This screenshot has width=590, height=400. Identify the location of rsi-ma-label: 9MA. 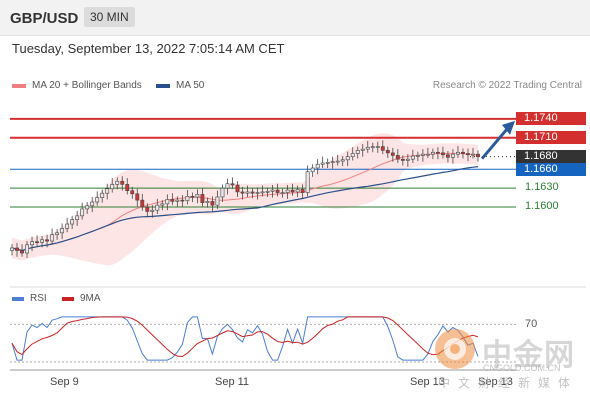
(90, 298).